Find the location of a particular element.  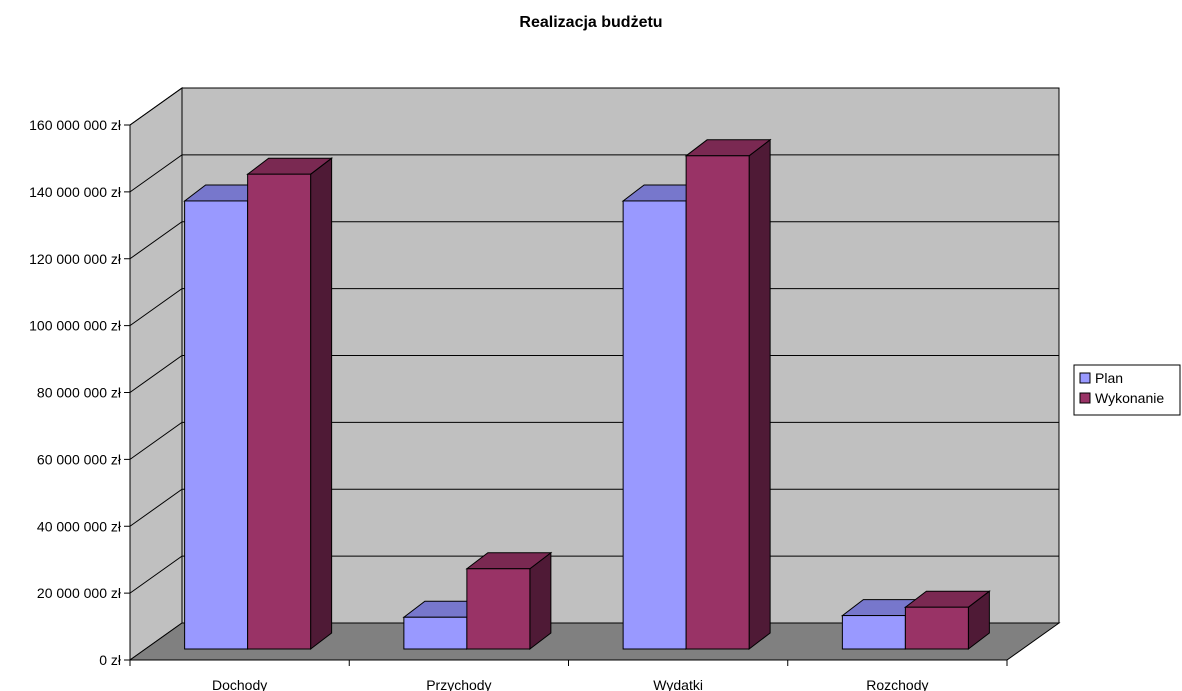

legend-label: Plan is located at coordinates (1109, 378).